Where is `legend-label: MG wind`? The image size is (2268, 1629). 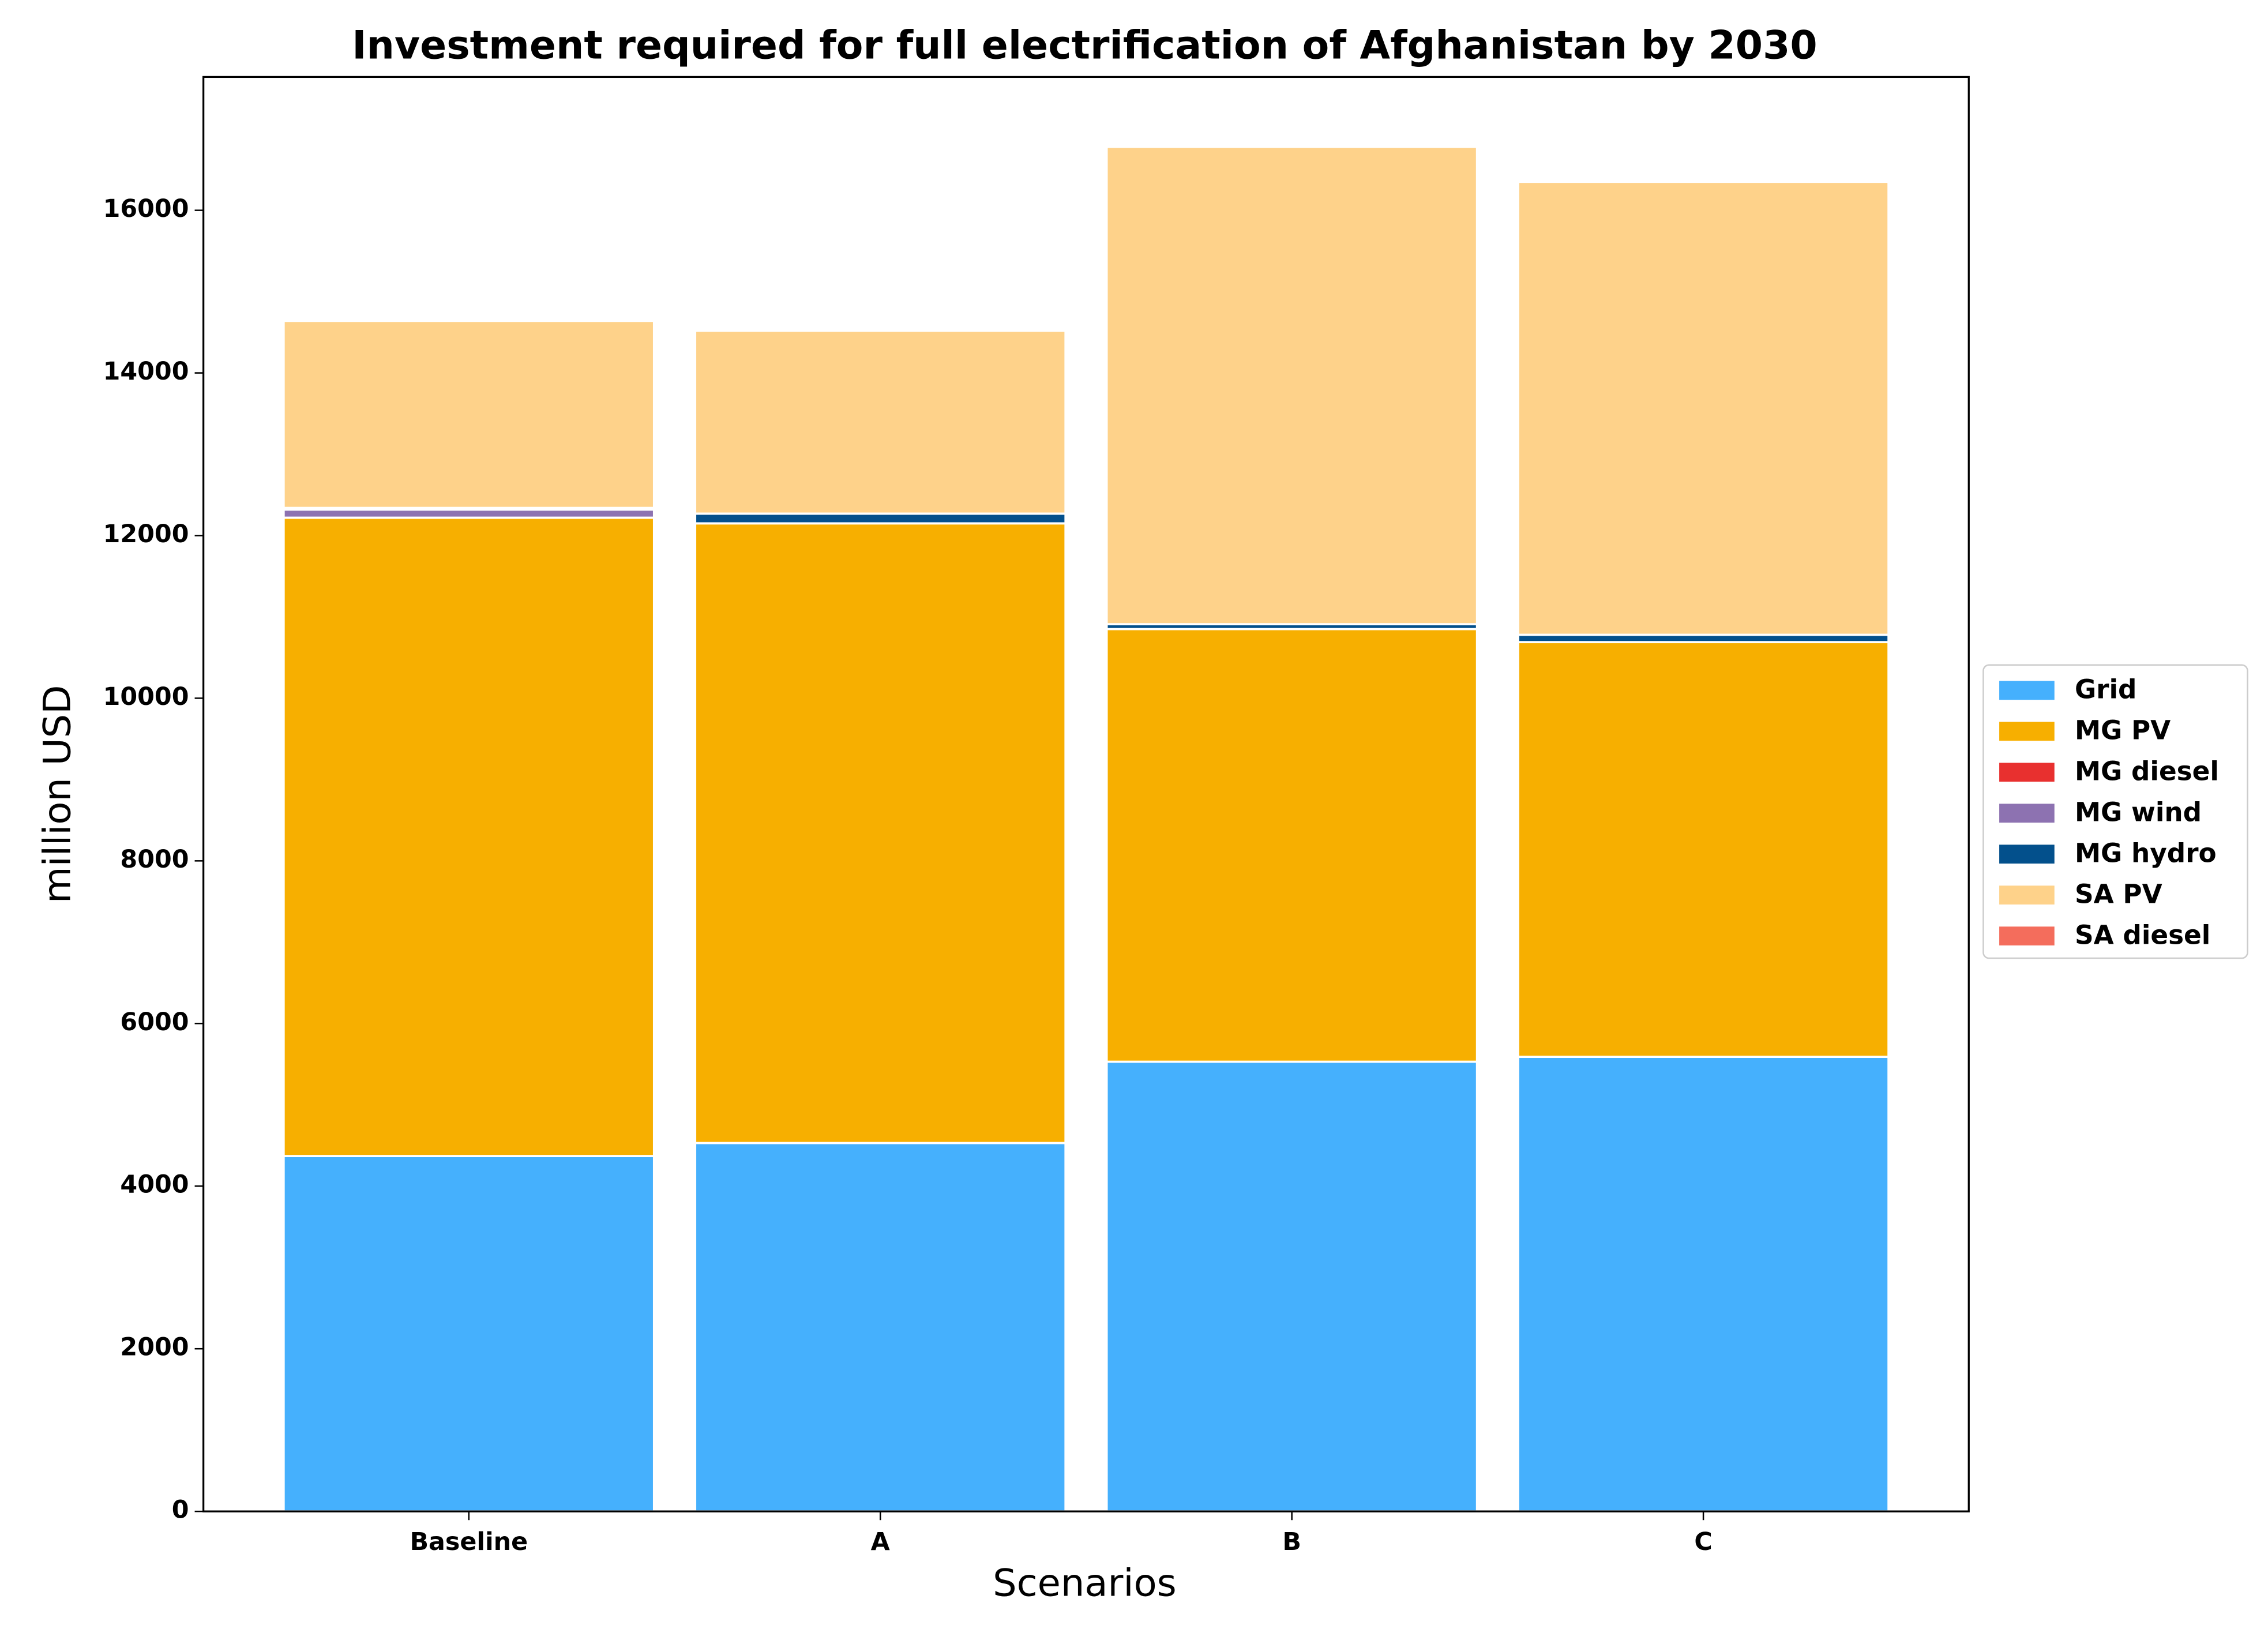
legend-label: MG wind is located at coordinates (2138, 812).